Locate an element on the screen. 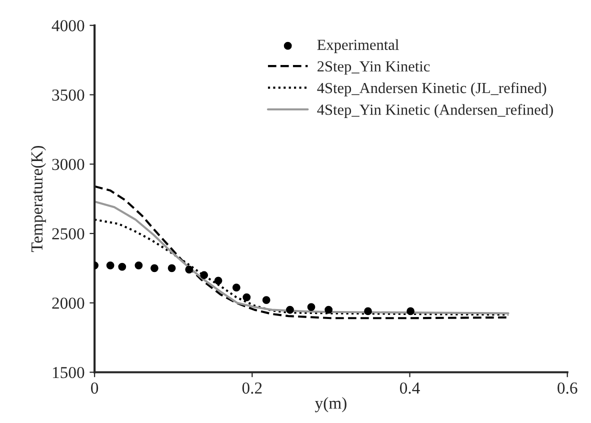 The image size is (591, 423). y-tick-label: 2500 is located at coordinates (68, 234).